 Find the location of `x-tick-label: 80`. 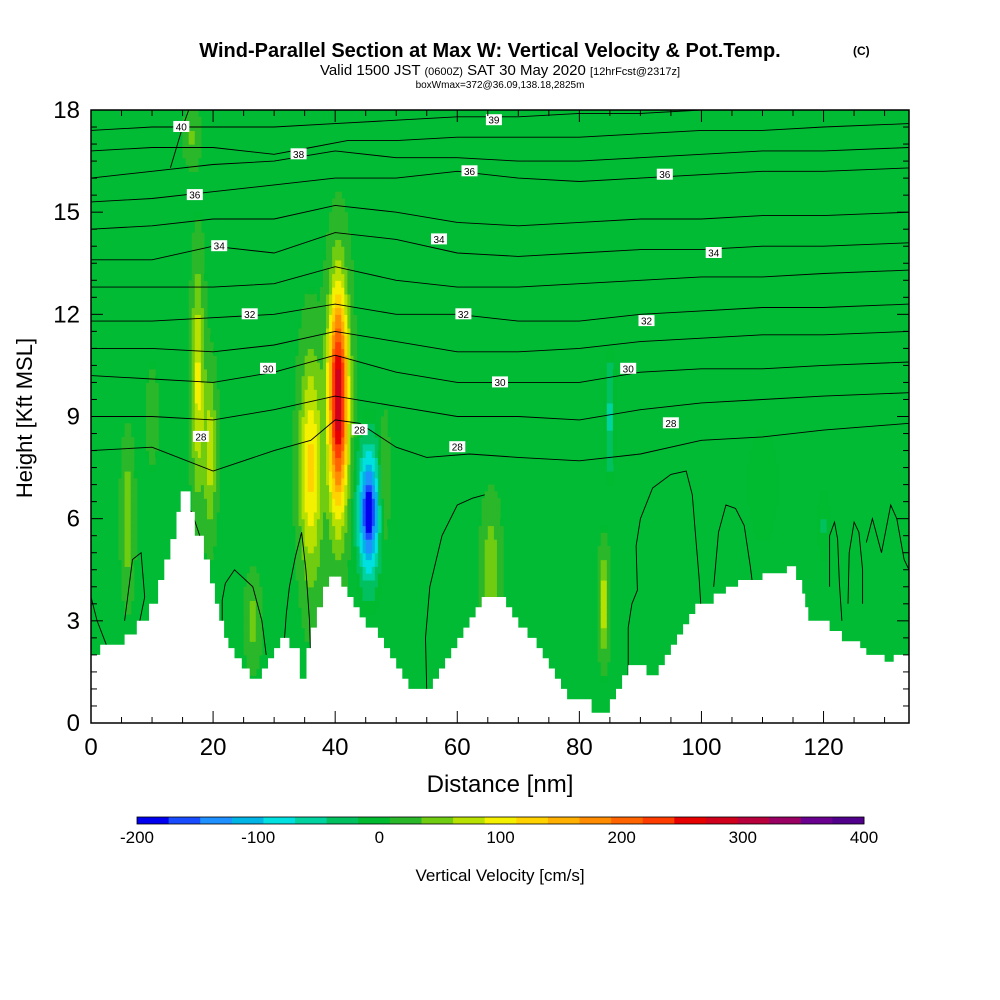

x-tick-label: 80 is located at coordinates (579, 747).